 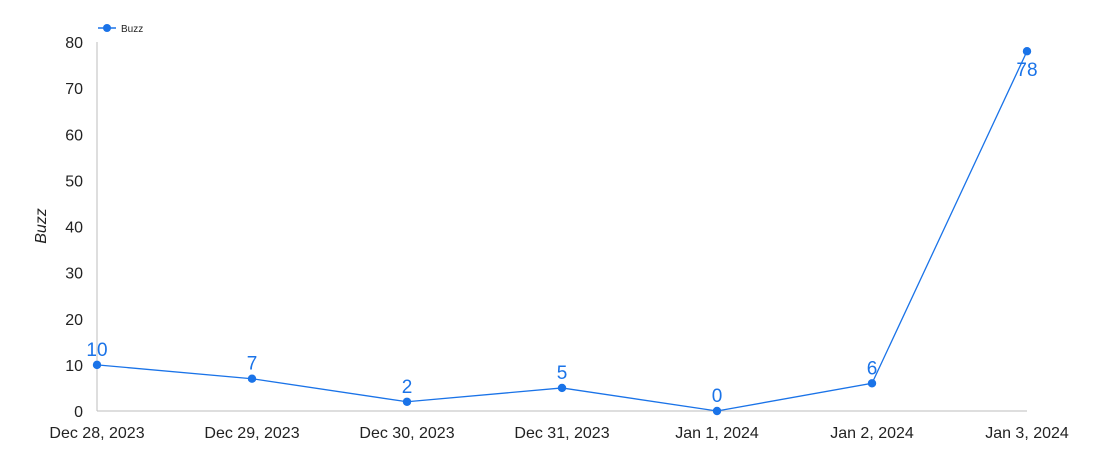 What do you see at coordinates (1027, 433) in the screenshot?
I see `x-tick-label: Jan 3, 2024` at bounding box center [1027, 433].